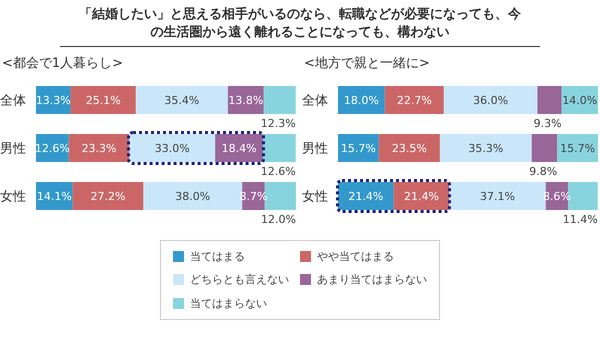  Describe the element at coordinates (548, 123) in the screenshot. I see `data-label: 9.3%` at that location.